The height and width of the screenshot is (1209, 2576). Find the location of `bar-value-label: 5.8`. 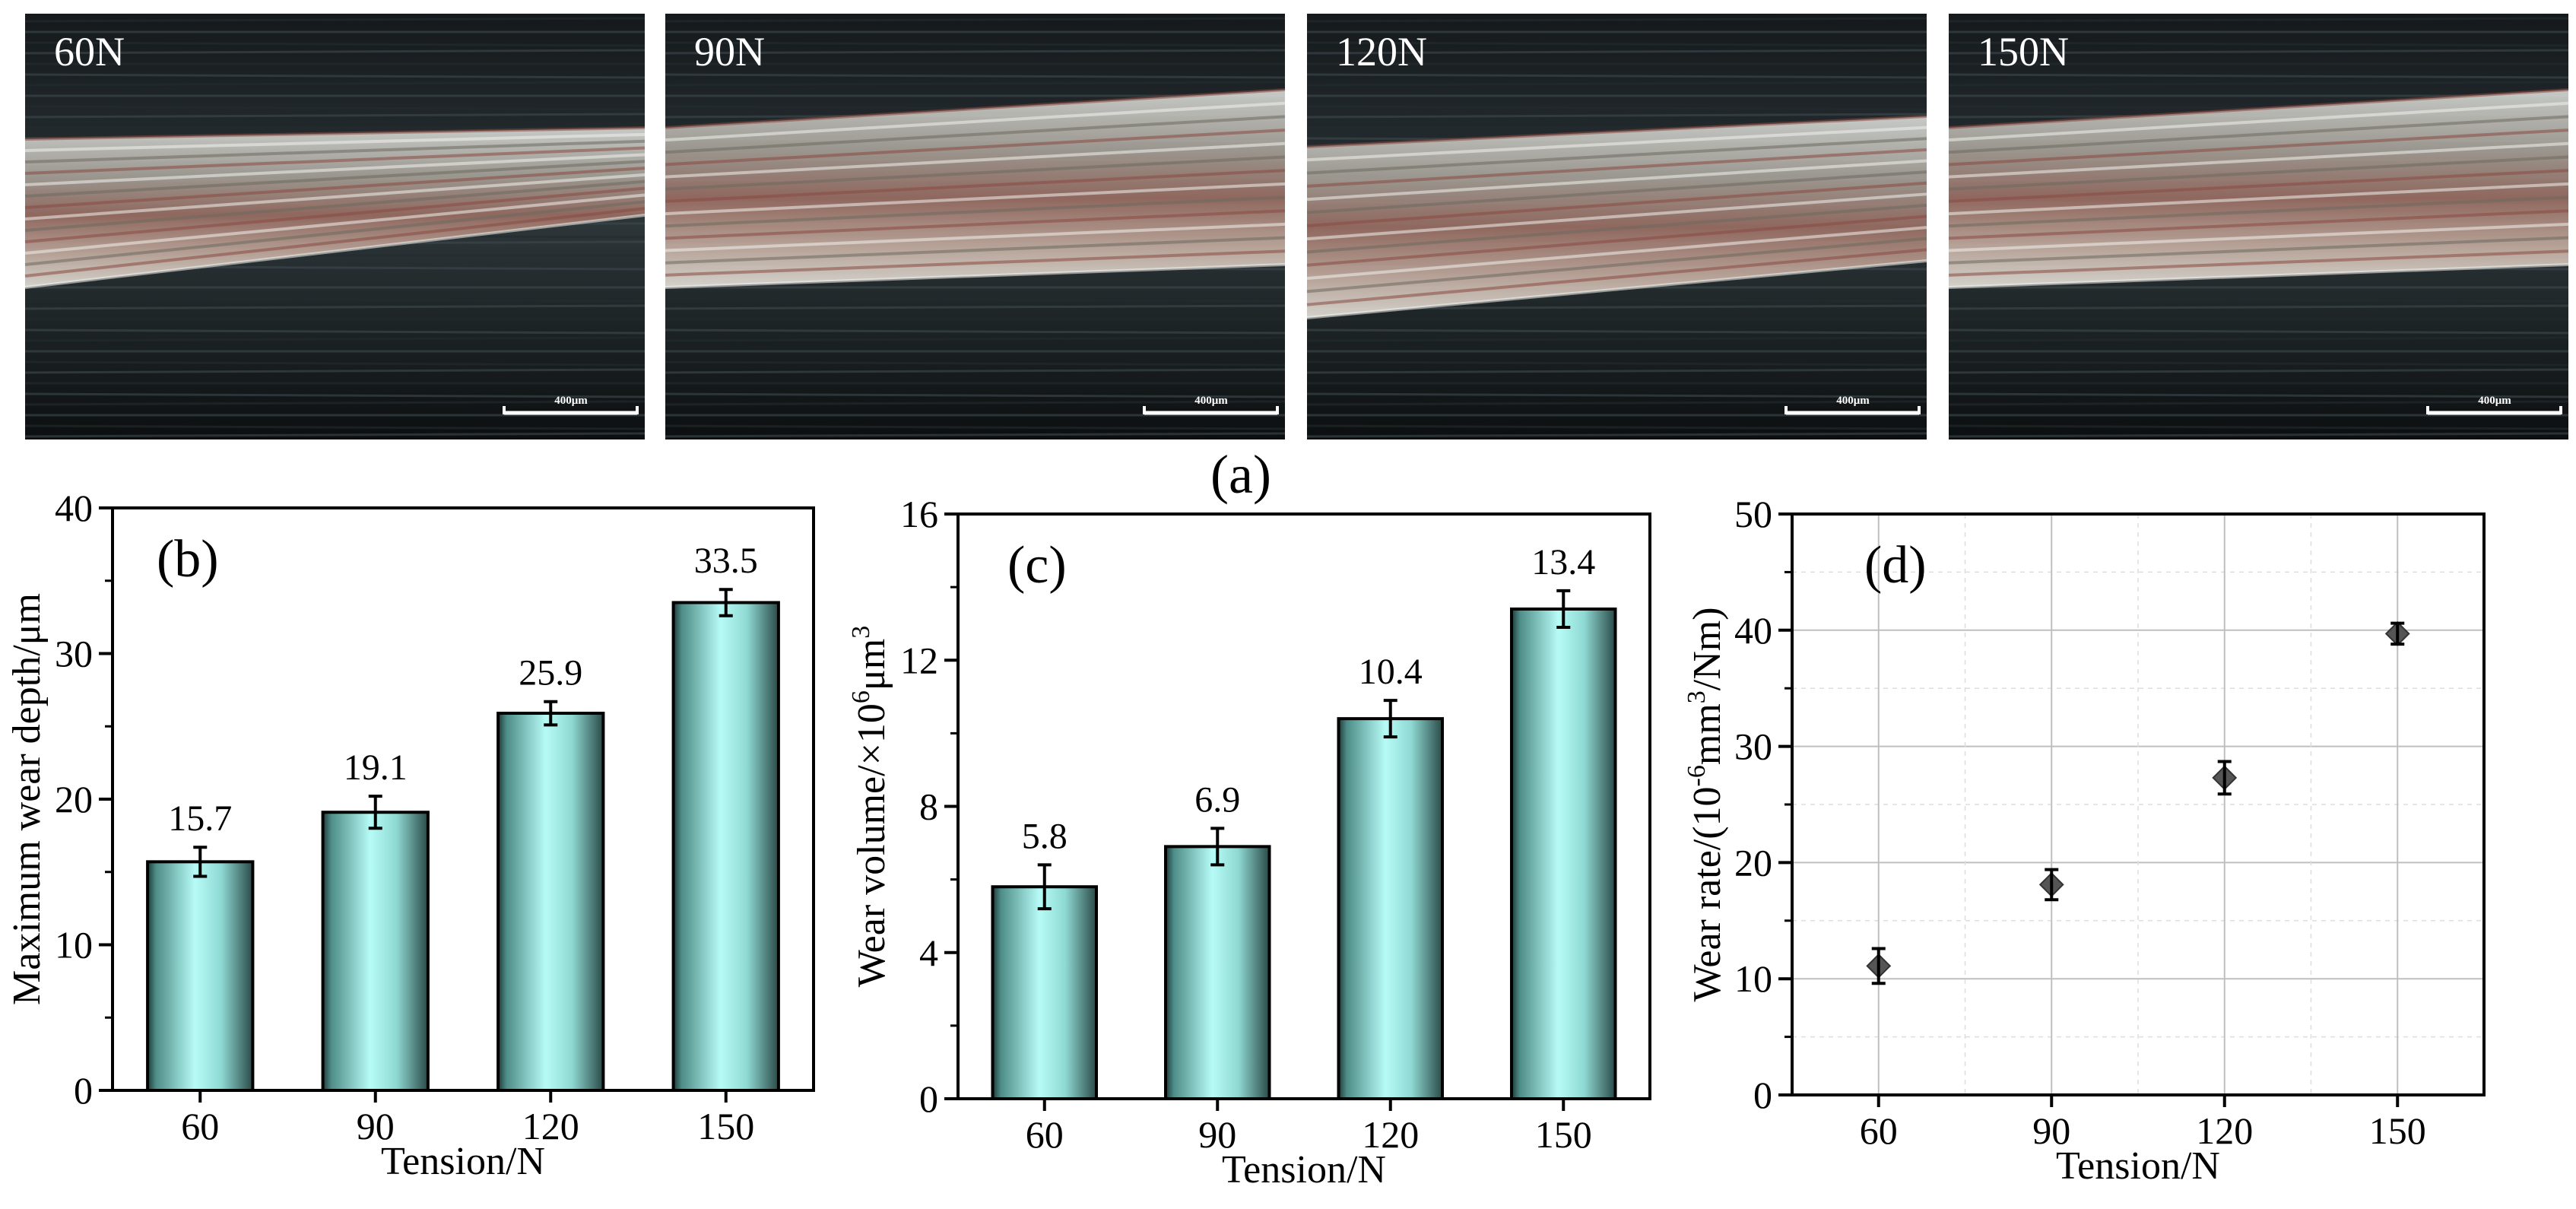

bar-value-label: 5.8 is located at coordinates (1045, 836).